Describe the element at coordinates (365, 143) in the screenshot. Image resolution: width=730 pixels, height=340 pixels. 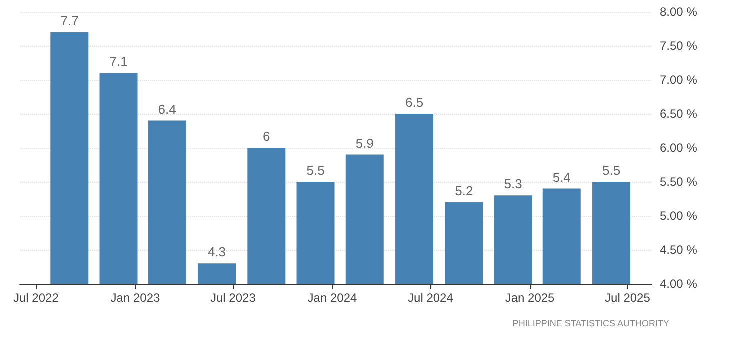
I see `data-label: 5.9` at that location.